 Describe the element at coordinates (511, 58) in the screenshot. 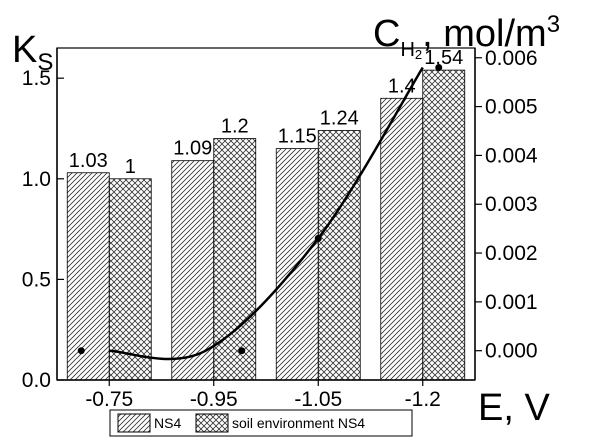

I see `right-tick-label-6: 0.006` at that location.